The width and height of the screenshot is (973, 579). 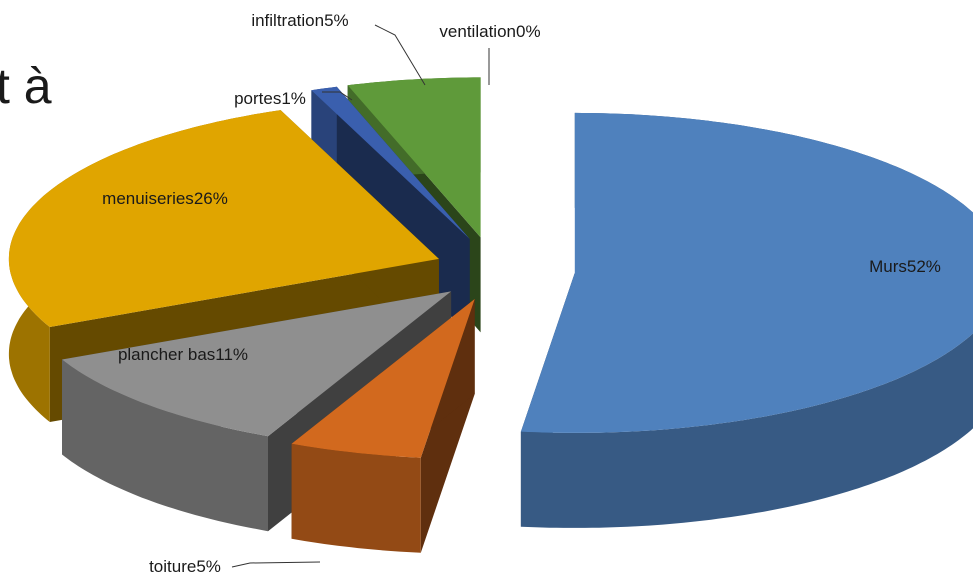 I want to click on slice, so click(x=383, y=426).